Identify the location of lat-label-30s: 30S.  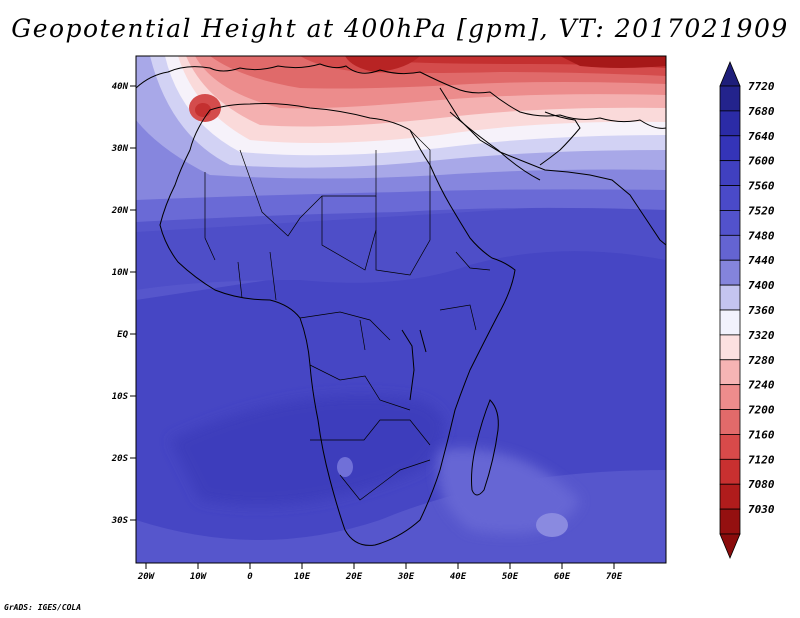
(120, 521).